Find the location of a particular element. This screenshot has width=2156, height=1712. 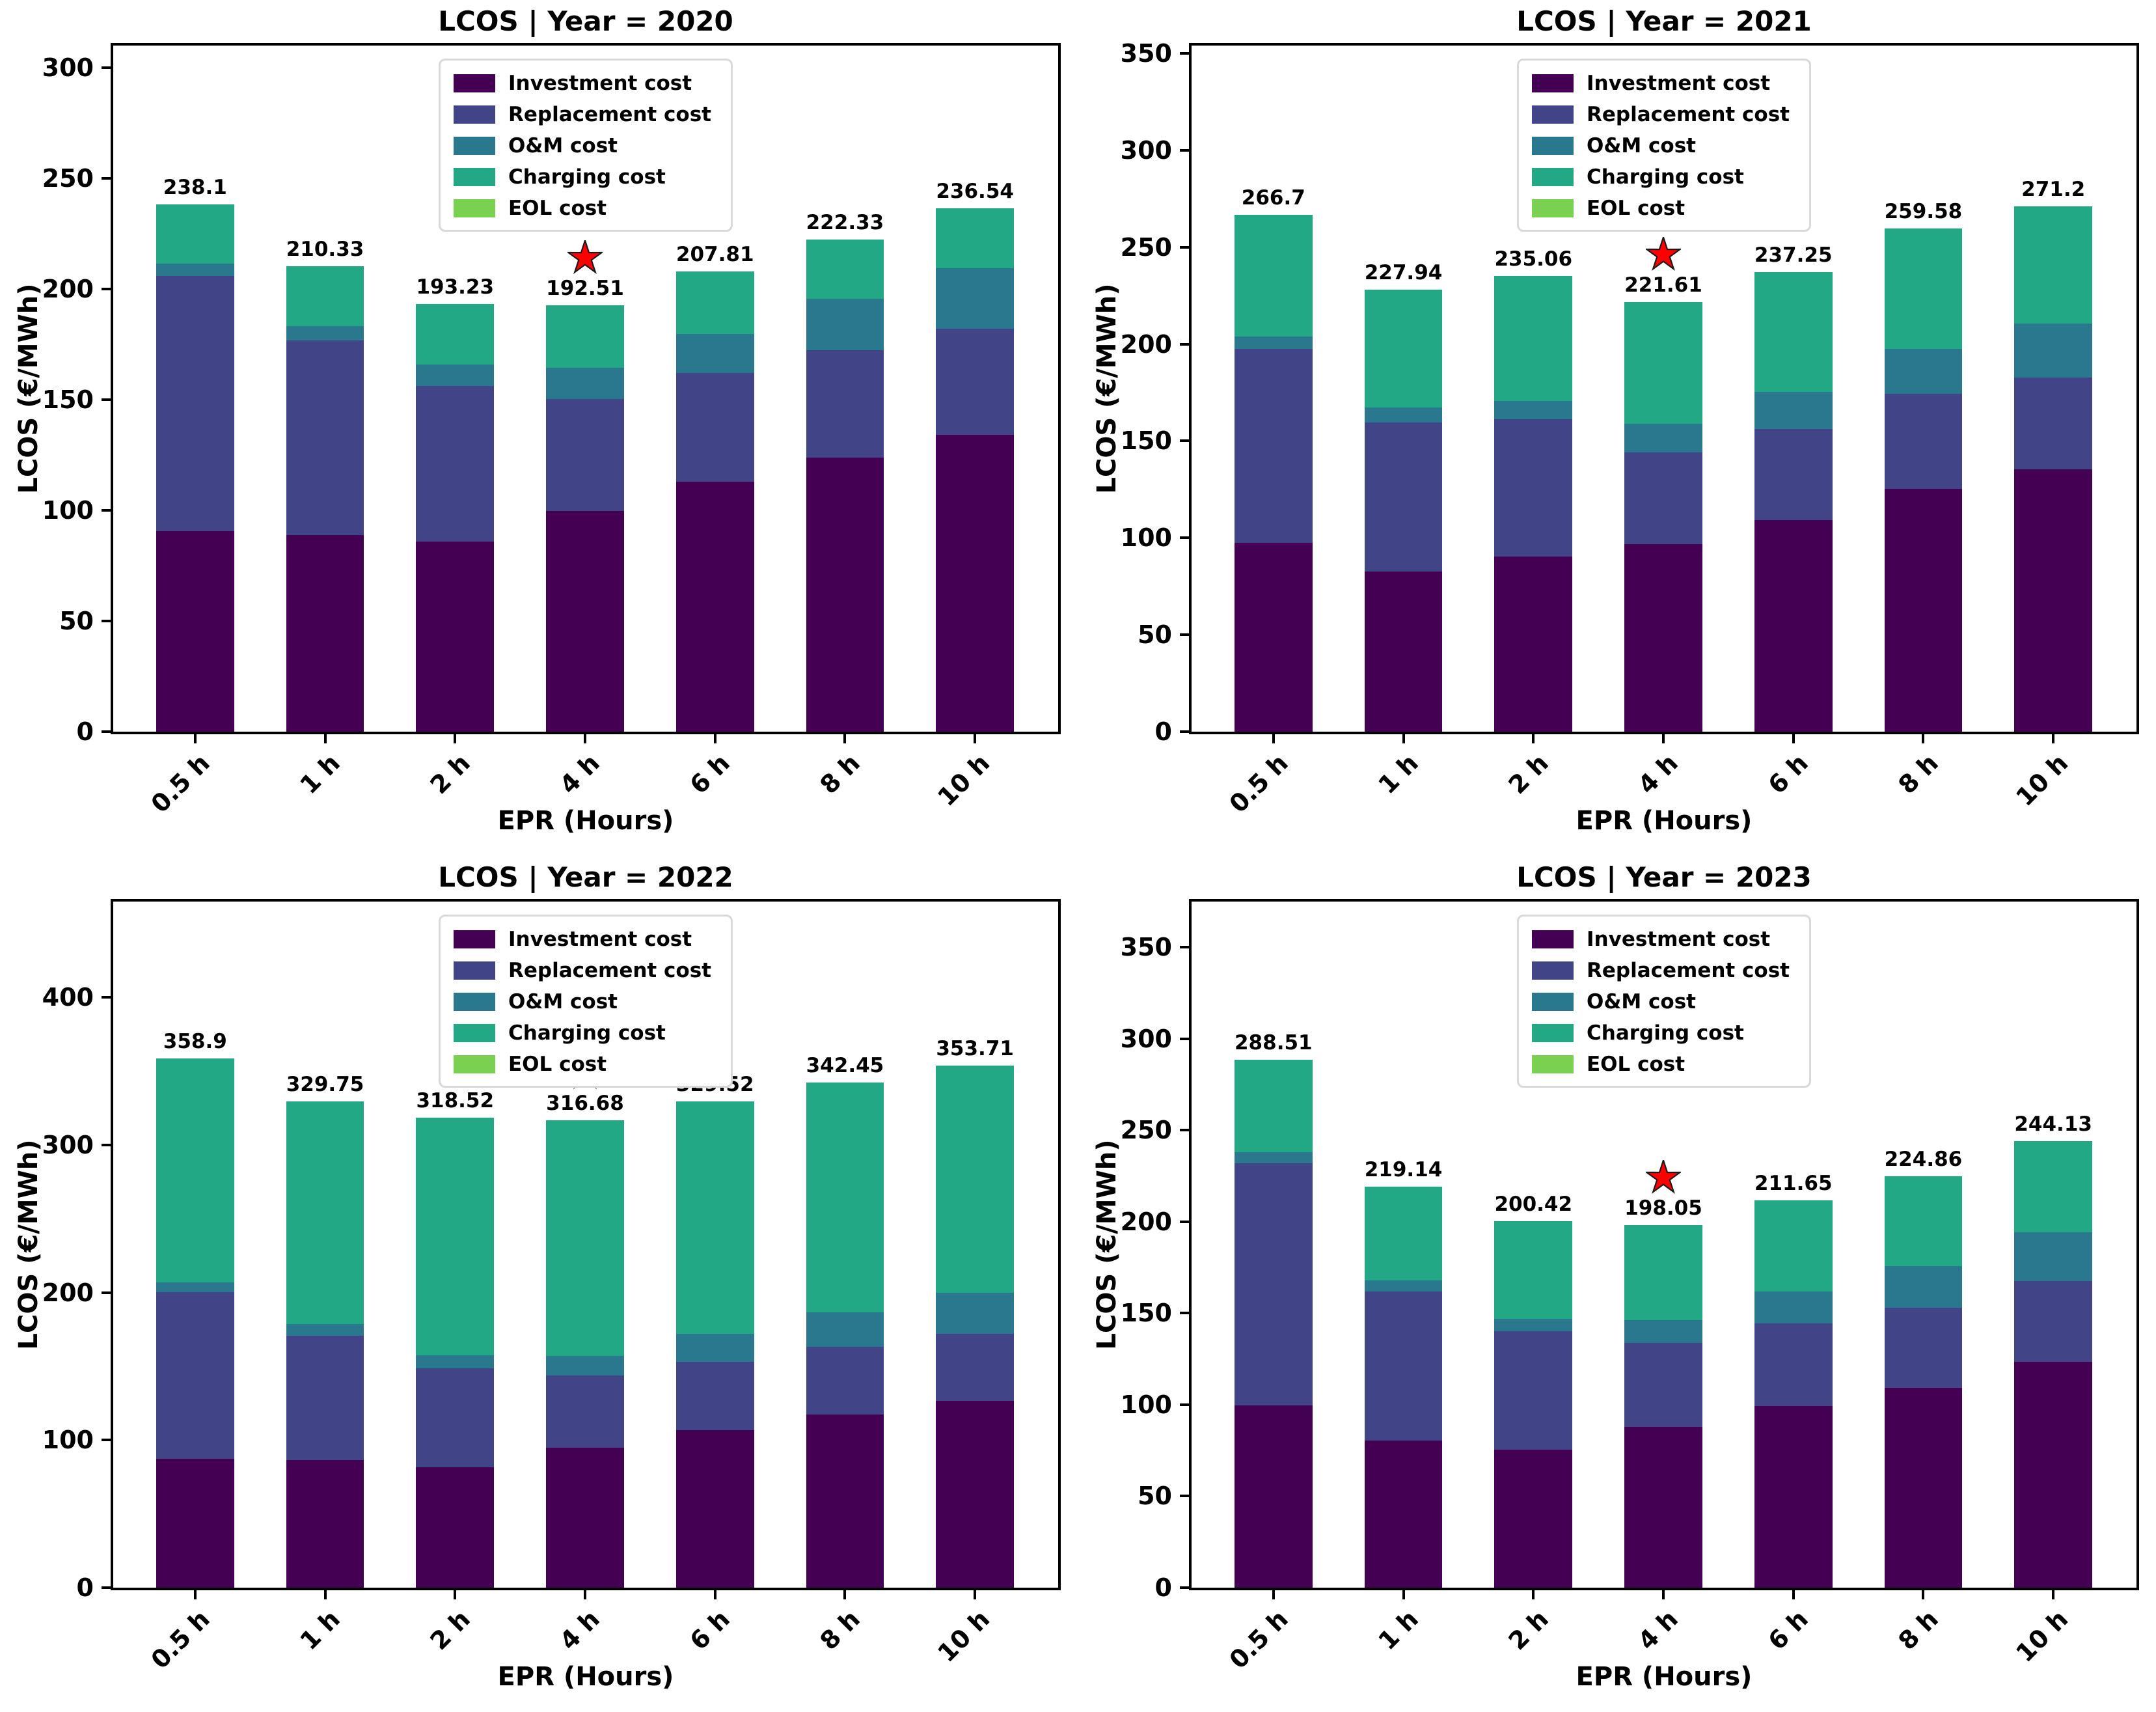

x-tick-label: 4 h is located at coordinates (1658, 774).